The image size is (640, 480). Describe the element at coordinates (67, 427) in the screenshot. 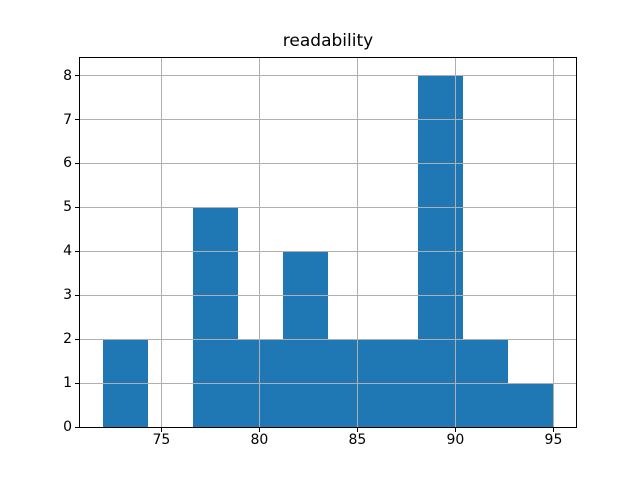

I see `y-tick-label: 0` at that location.